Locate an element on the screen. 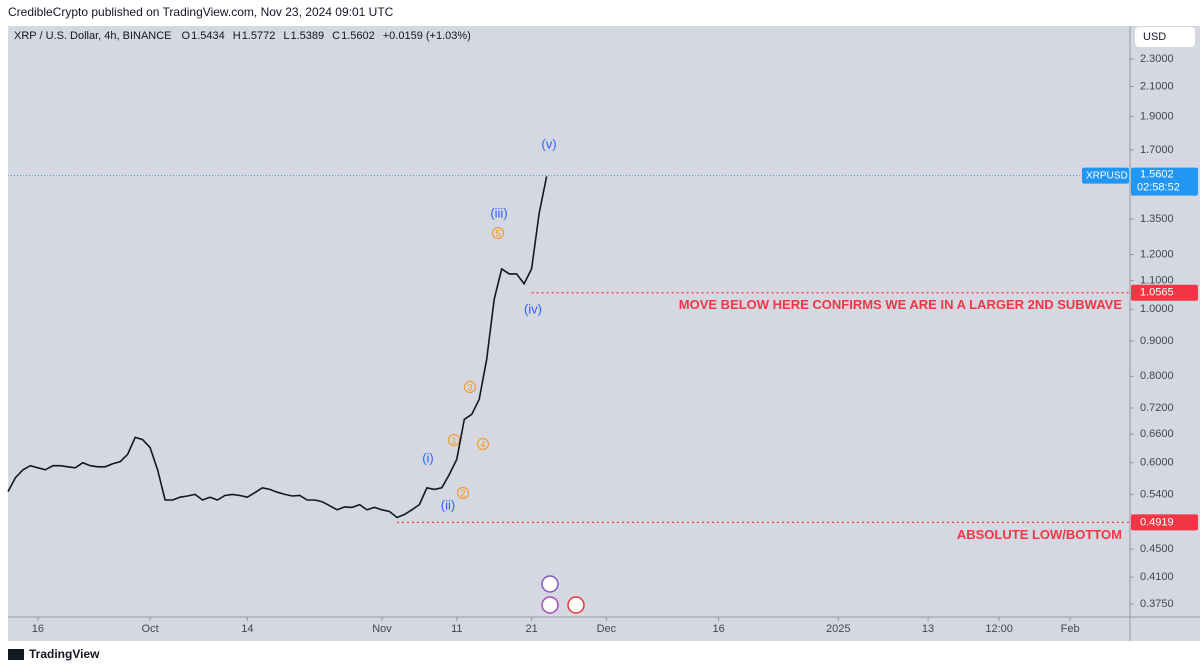  subwave-label: 2 is located at coordinates (462, 493).